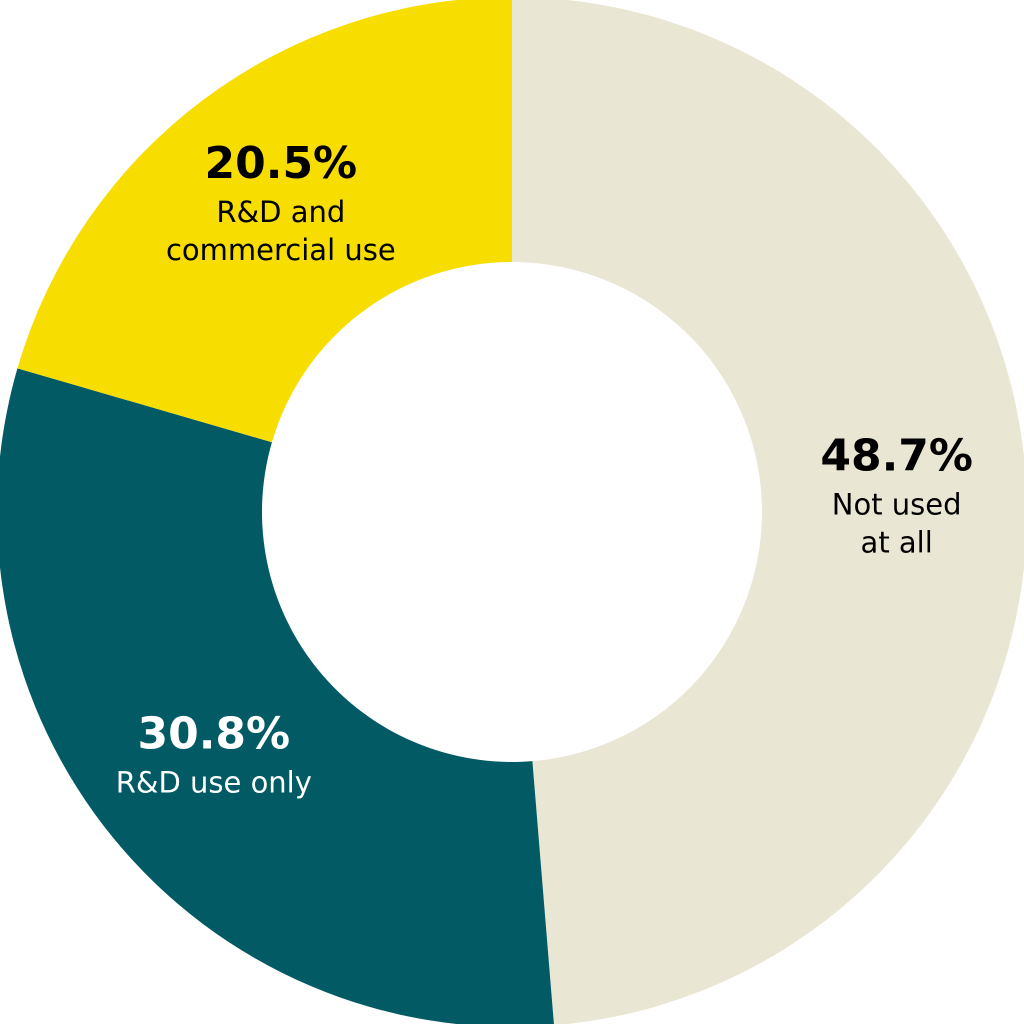 The width and height of the screenshot is (1024, 1024). Describe the element at coordinates (213, 734) in the screenshot. I see `percent-label-rd-only: 30.8%` at that location.